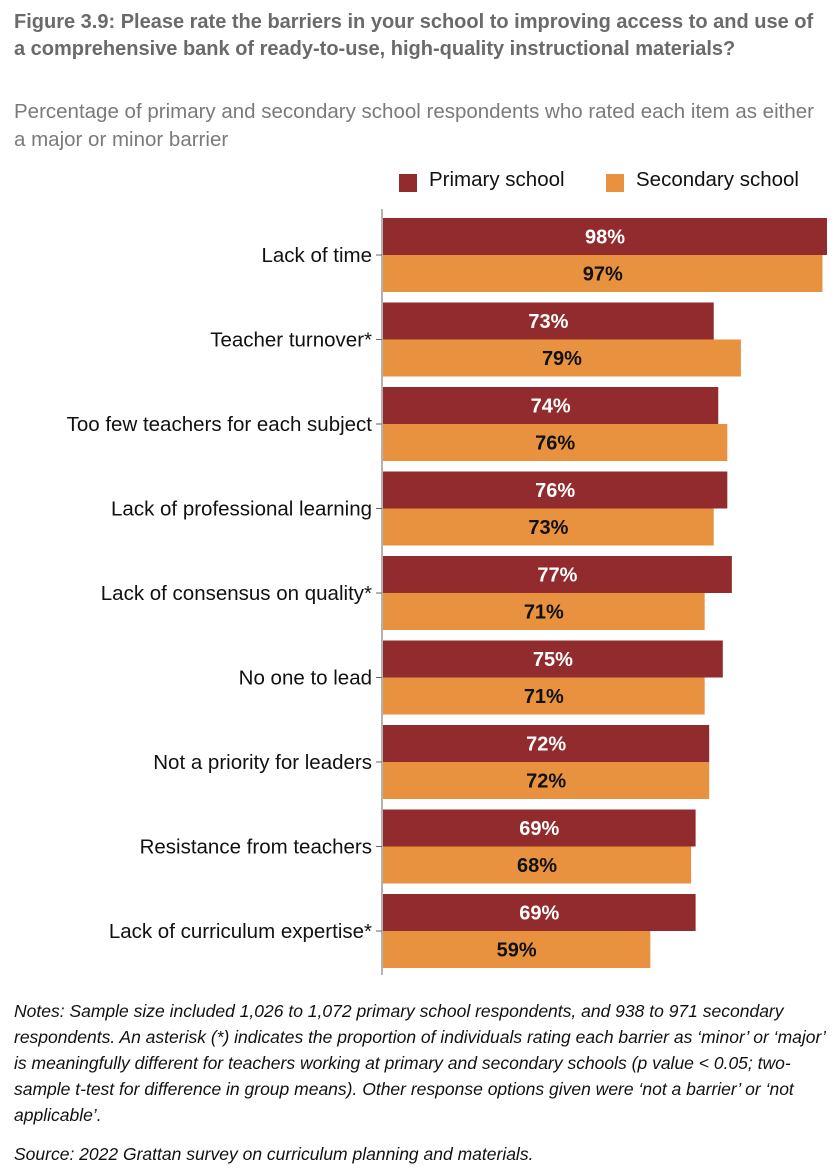 The image size is (838, 1170). Describe the element at coordinates (497, 179) in the screenshot. I see `legend-label-primary: Primary school` at that location.